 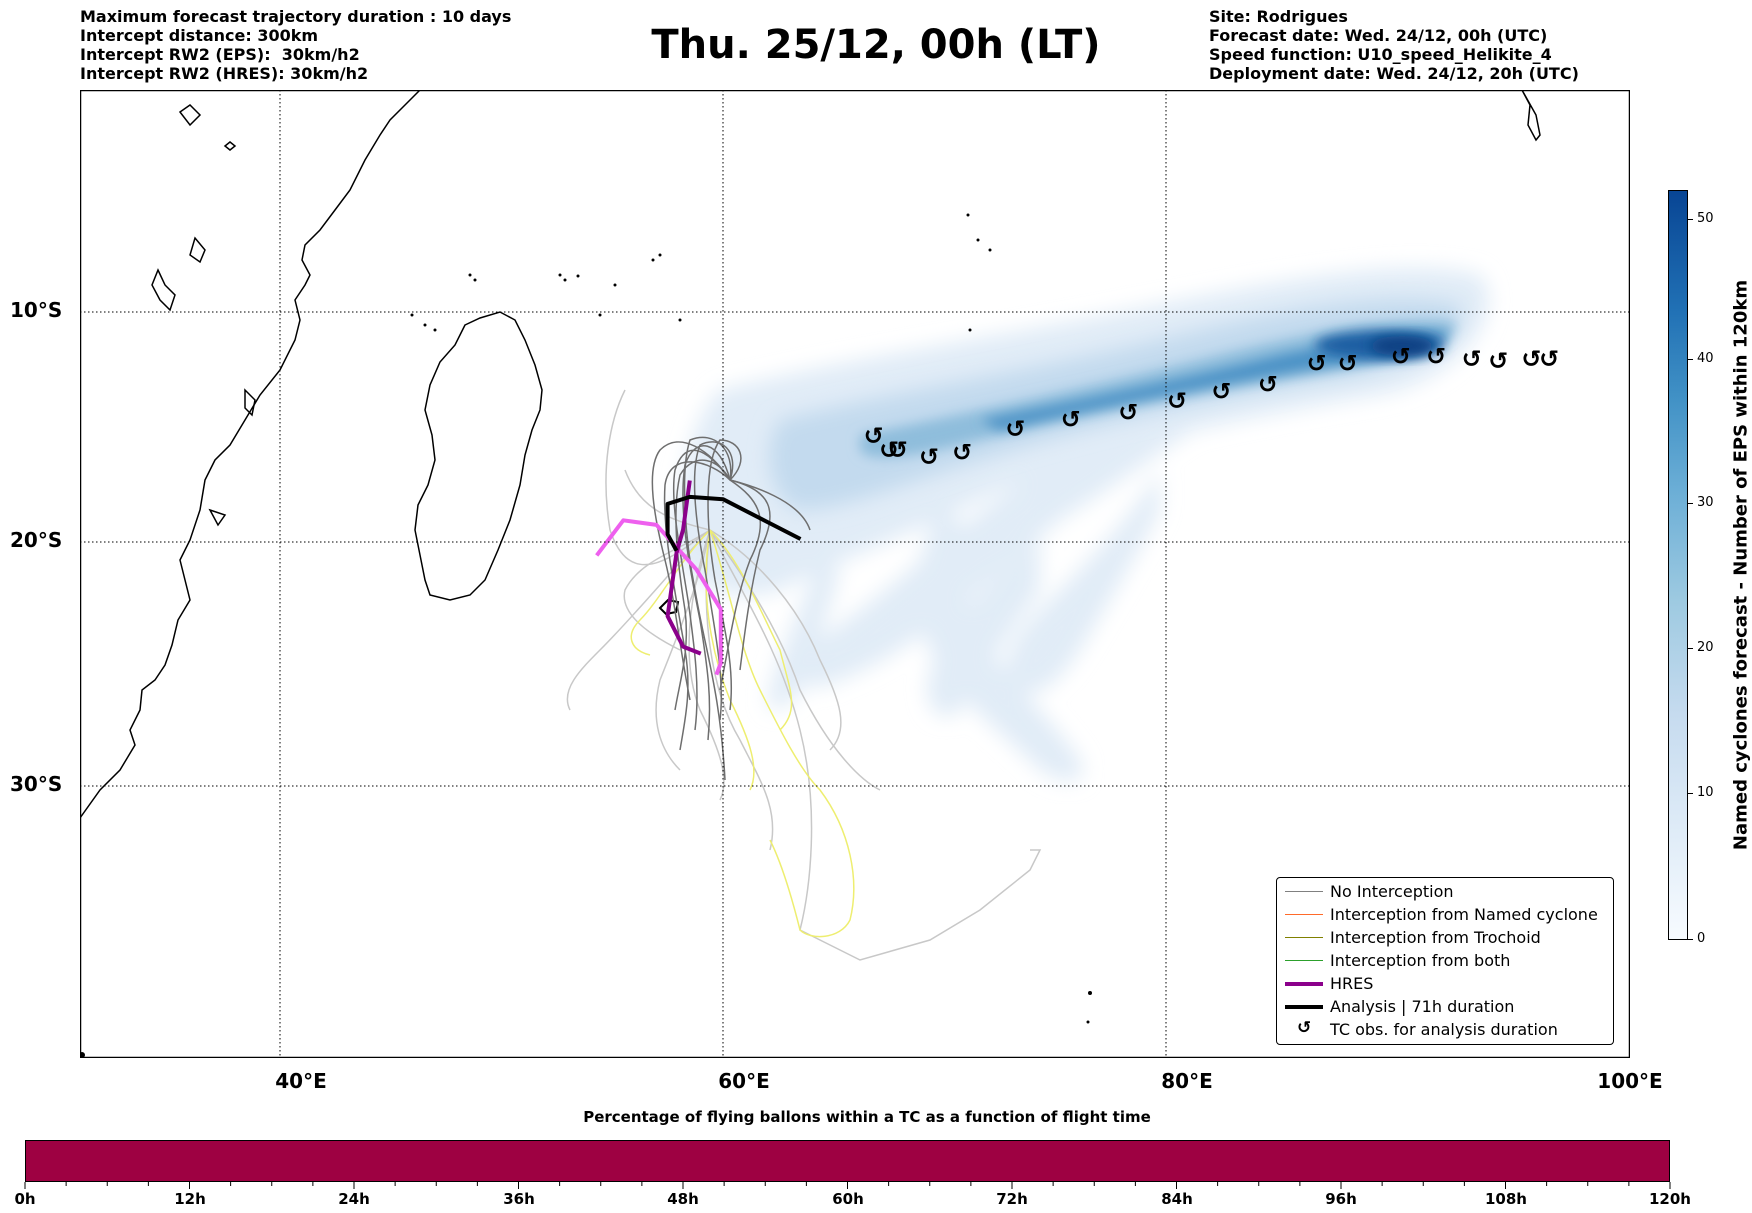 What do you see at coordinates (659, 597) in the screenshot?
I see `hres-light-track` at bounding box center [659, 597].